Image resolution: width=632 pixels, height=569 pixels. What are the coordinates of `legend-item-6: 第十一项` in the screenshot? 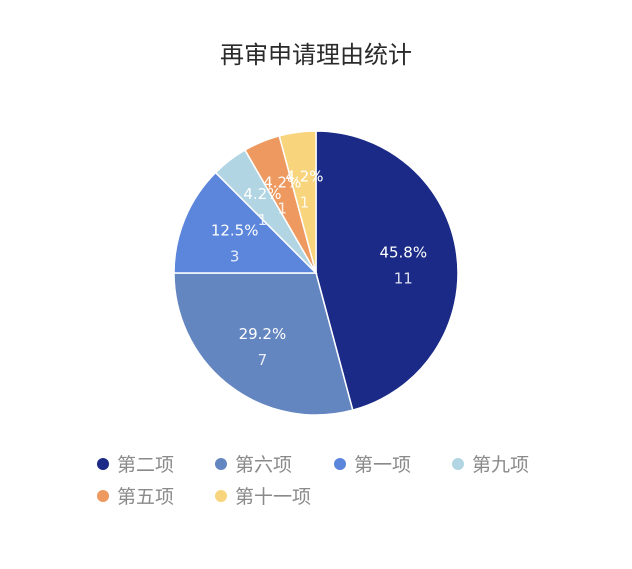 It's located at (263, 497).